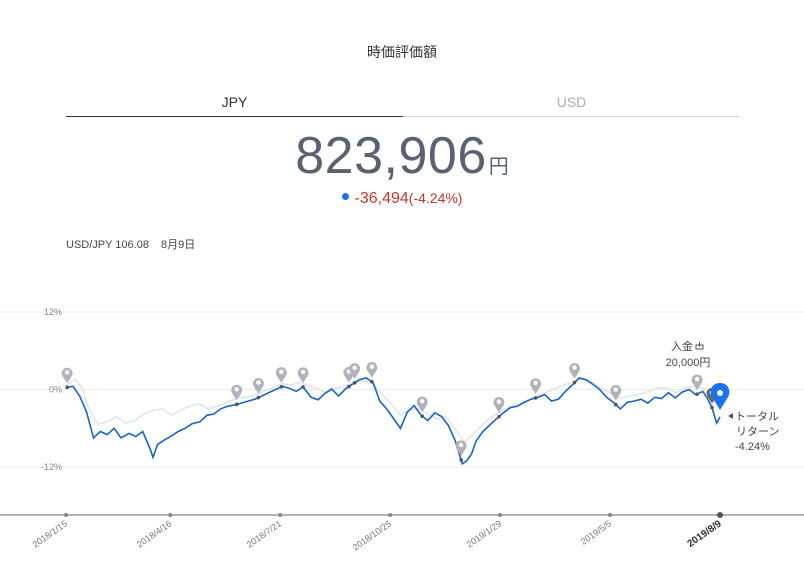  I want to click on active-tab-indicator, so click(234, 116).